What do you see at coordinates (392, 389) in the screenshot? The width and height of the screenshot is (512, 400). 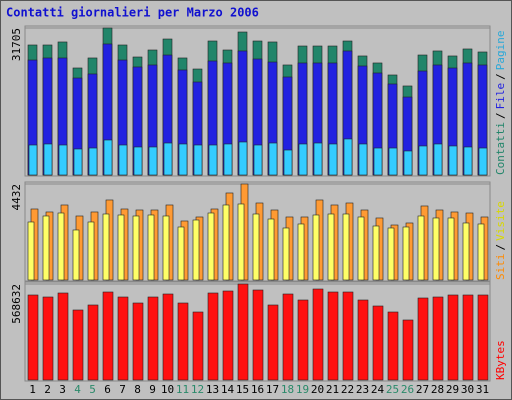 I see `x-tick-label: 25` at bounding box center [392, 389].